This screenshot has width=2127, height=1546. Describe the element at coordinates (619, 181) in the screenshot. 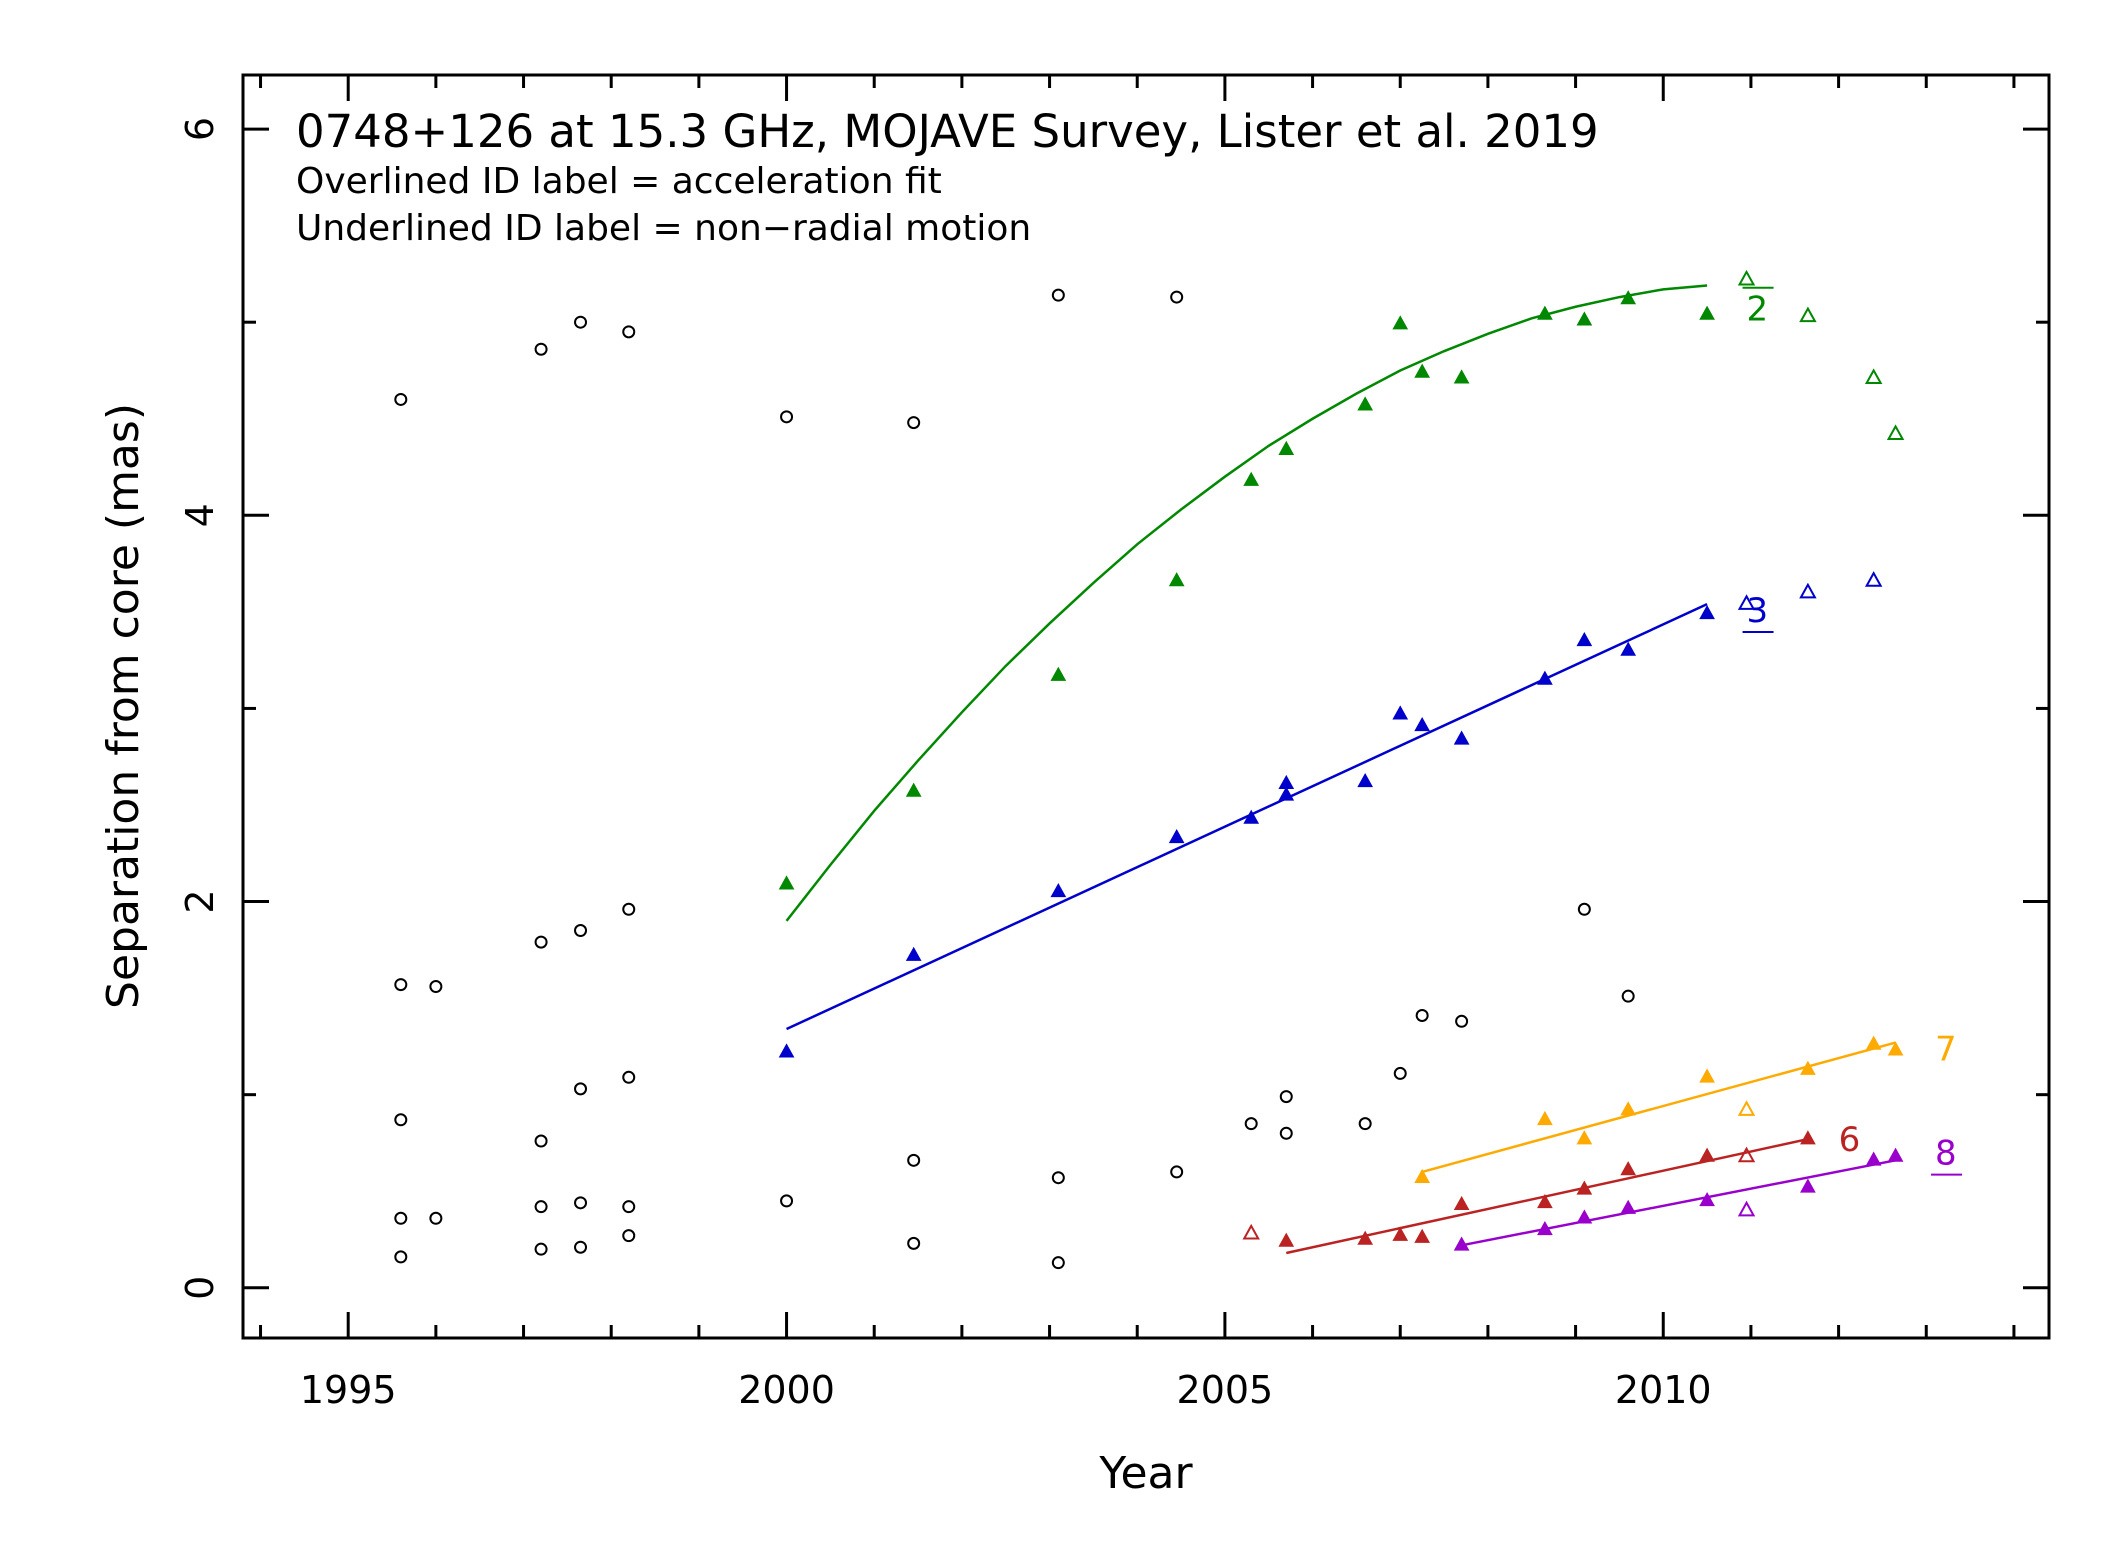

I see `chart-subtitle-1: Overlined ID label = acceleration fit` at that location.